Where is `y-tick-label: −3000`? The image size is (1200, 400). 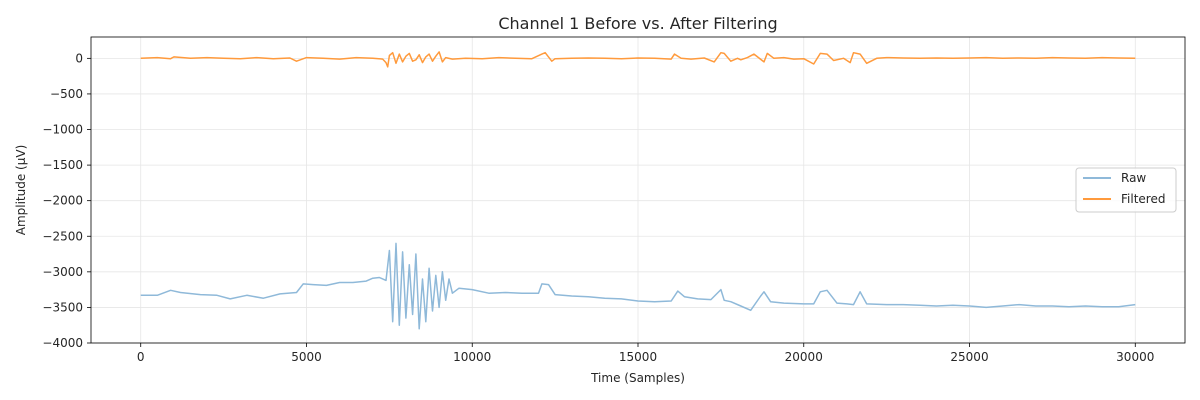
y-tick-label: −3000 is located at coordinates (62, 272).